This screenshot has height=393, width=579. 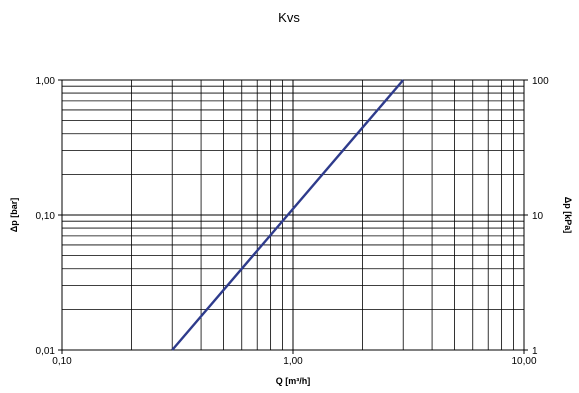 What do you see at coordinates (538, 216) in the screenshot?
I see `y-tick-label-right: 10` at bounding box center [538, 216].